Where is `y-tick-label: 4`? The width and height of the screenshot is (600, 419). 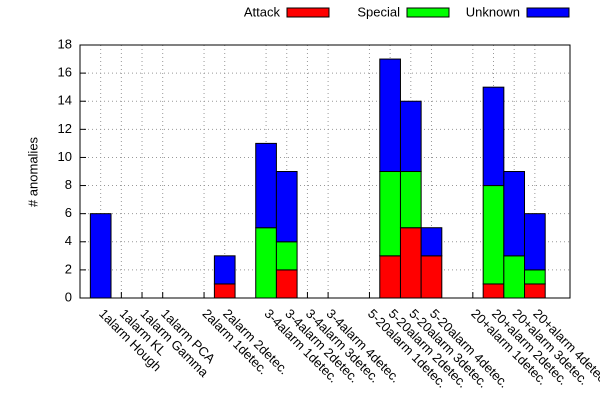
y-tick-label: 4 is located at coordinates (68, 240).